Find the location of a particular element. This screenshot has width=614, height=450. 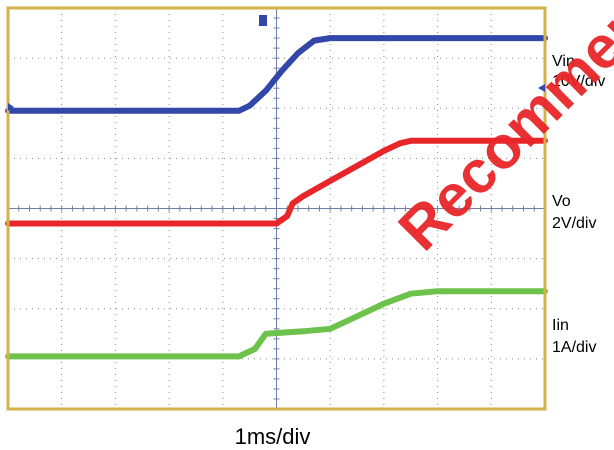

ch-left-ref-marker-icon is located at coordinates (11, 107).